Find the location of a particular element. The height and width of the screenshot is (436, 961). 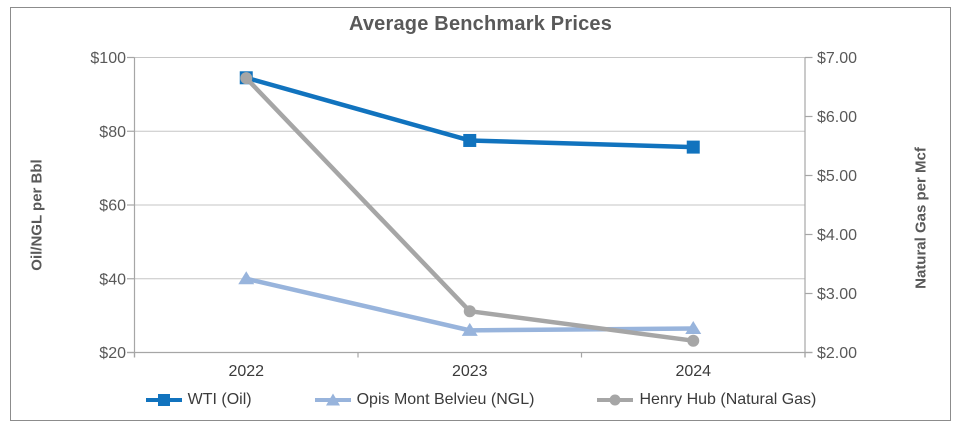

chart-title: Average Benchmark Prices is located at coordinates (480, 24).